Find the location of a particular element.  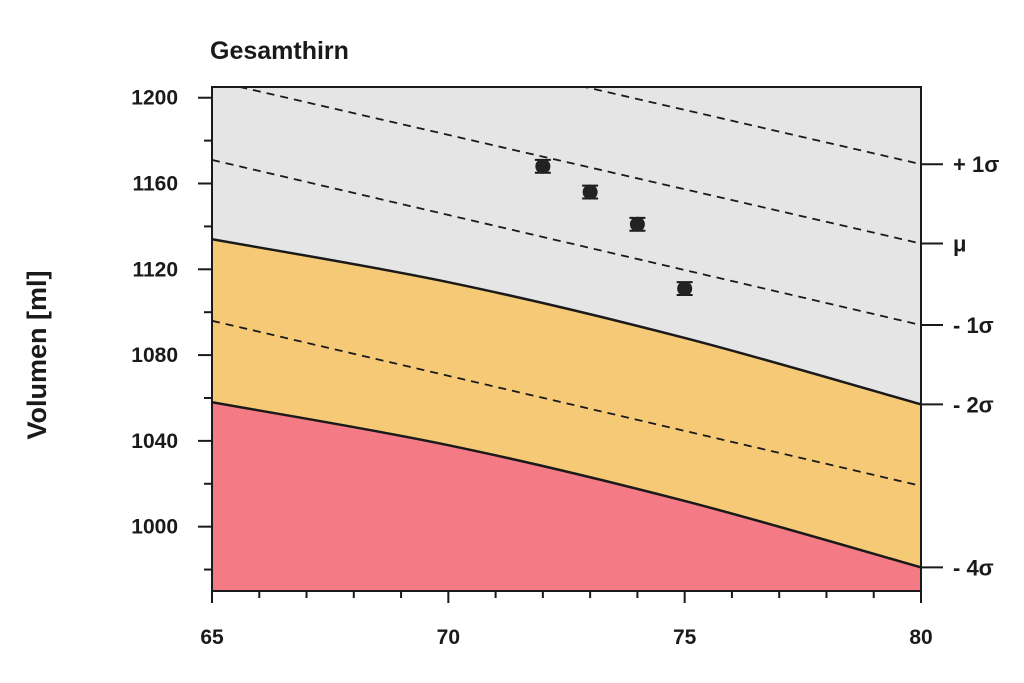

y-tick-label: 1200 is located at coordinates (154, 98).